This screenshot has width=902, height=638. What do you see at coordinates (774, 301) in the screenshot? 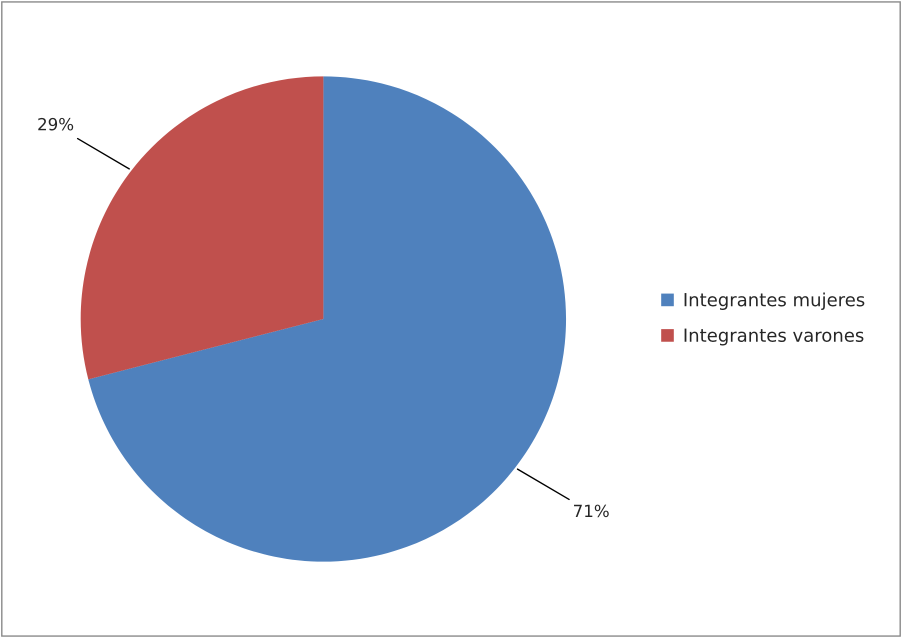
I see `legend-label: Integrantes mujeres` at bounding box center [774, 301].